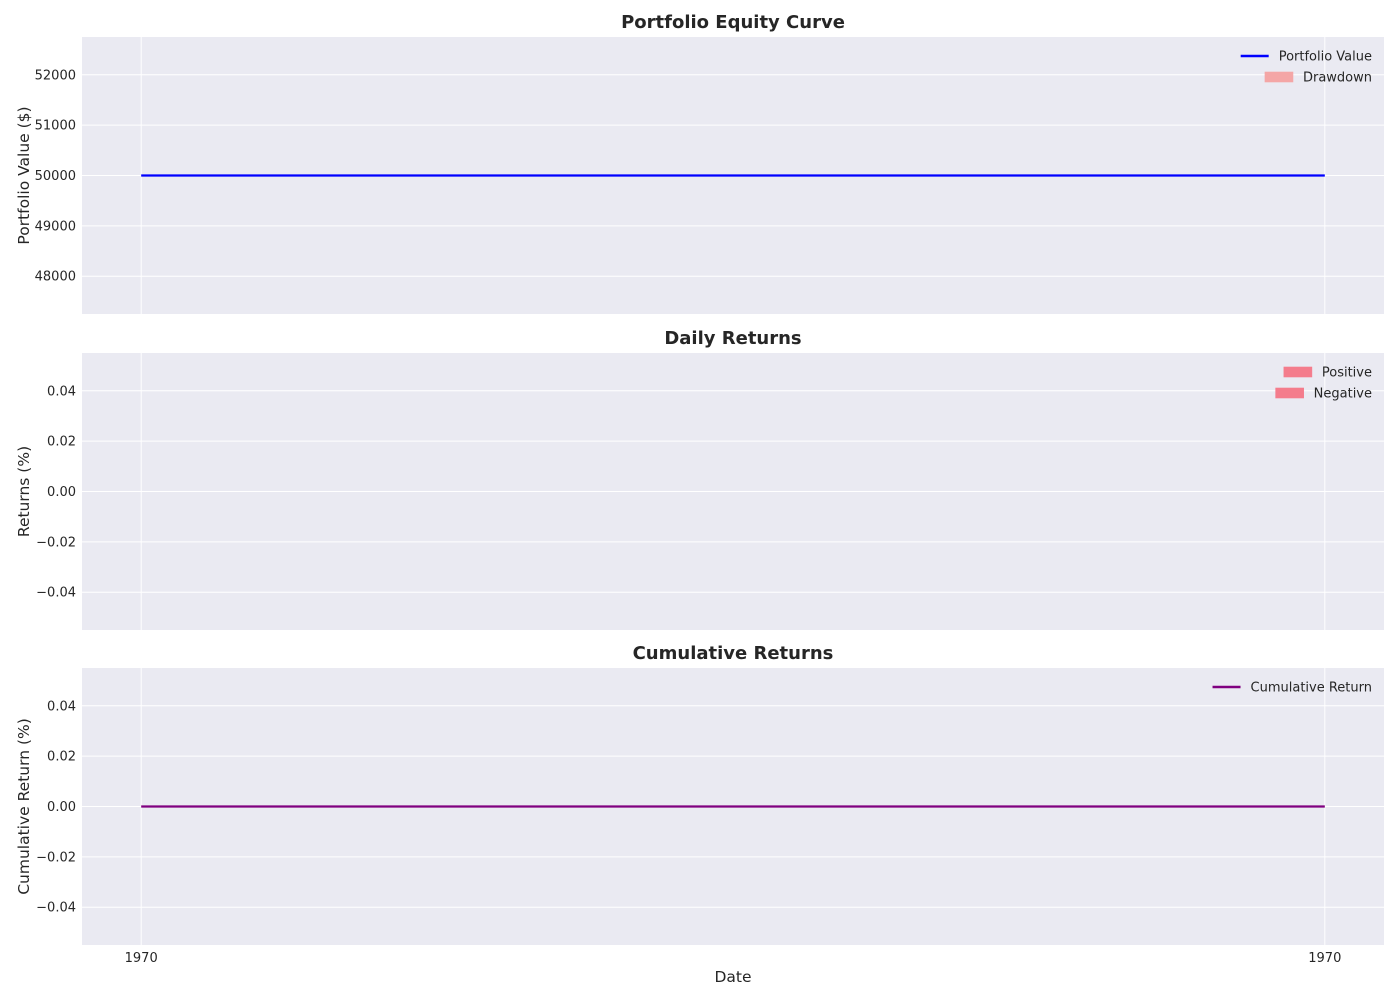 The image size is (1400, 1000). I want to click on equity-y-tick-label: 48000, so click(55, 277).